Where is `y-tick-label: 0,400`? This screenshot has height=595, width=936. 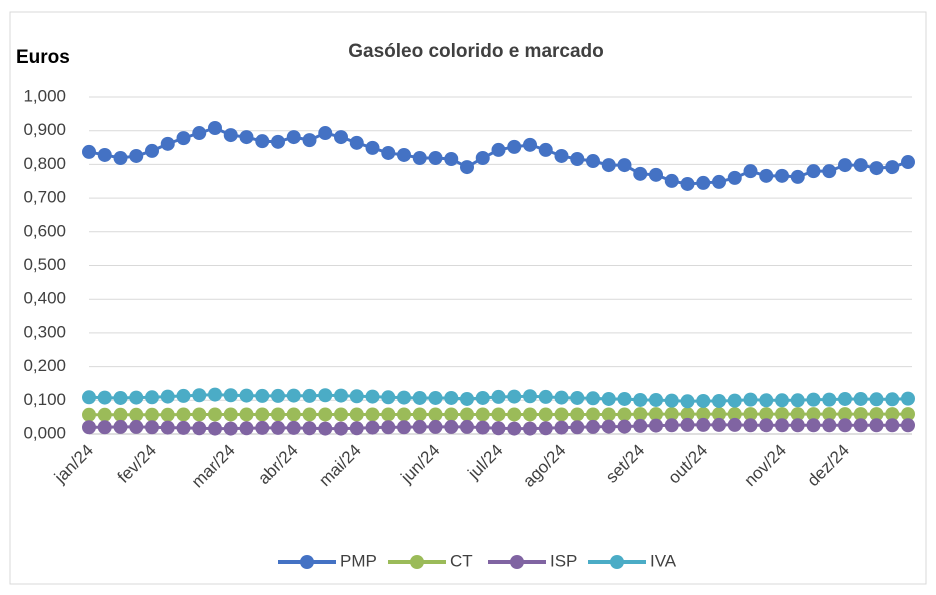 y-tick-label: 0,400 is located at coordinates (44, 298).